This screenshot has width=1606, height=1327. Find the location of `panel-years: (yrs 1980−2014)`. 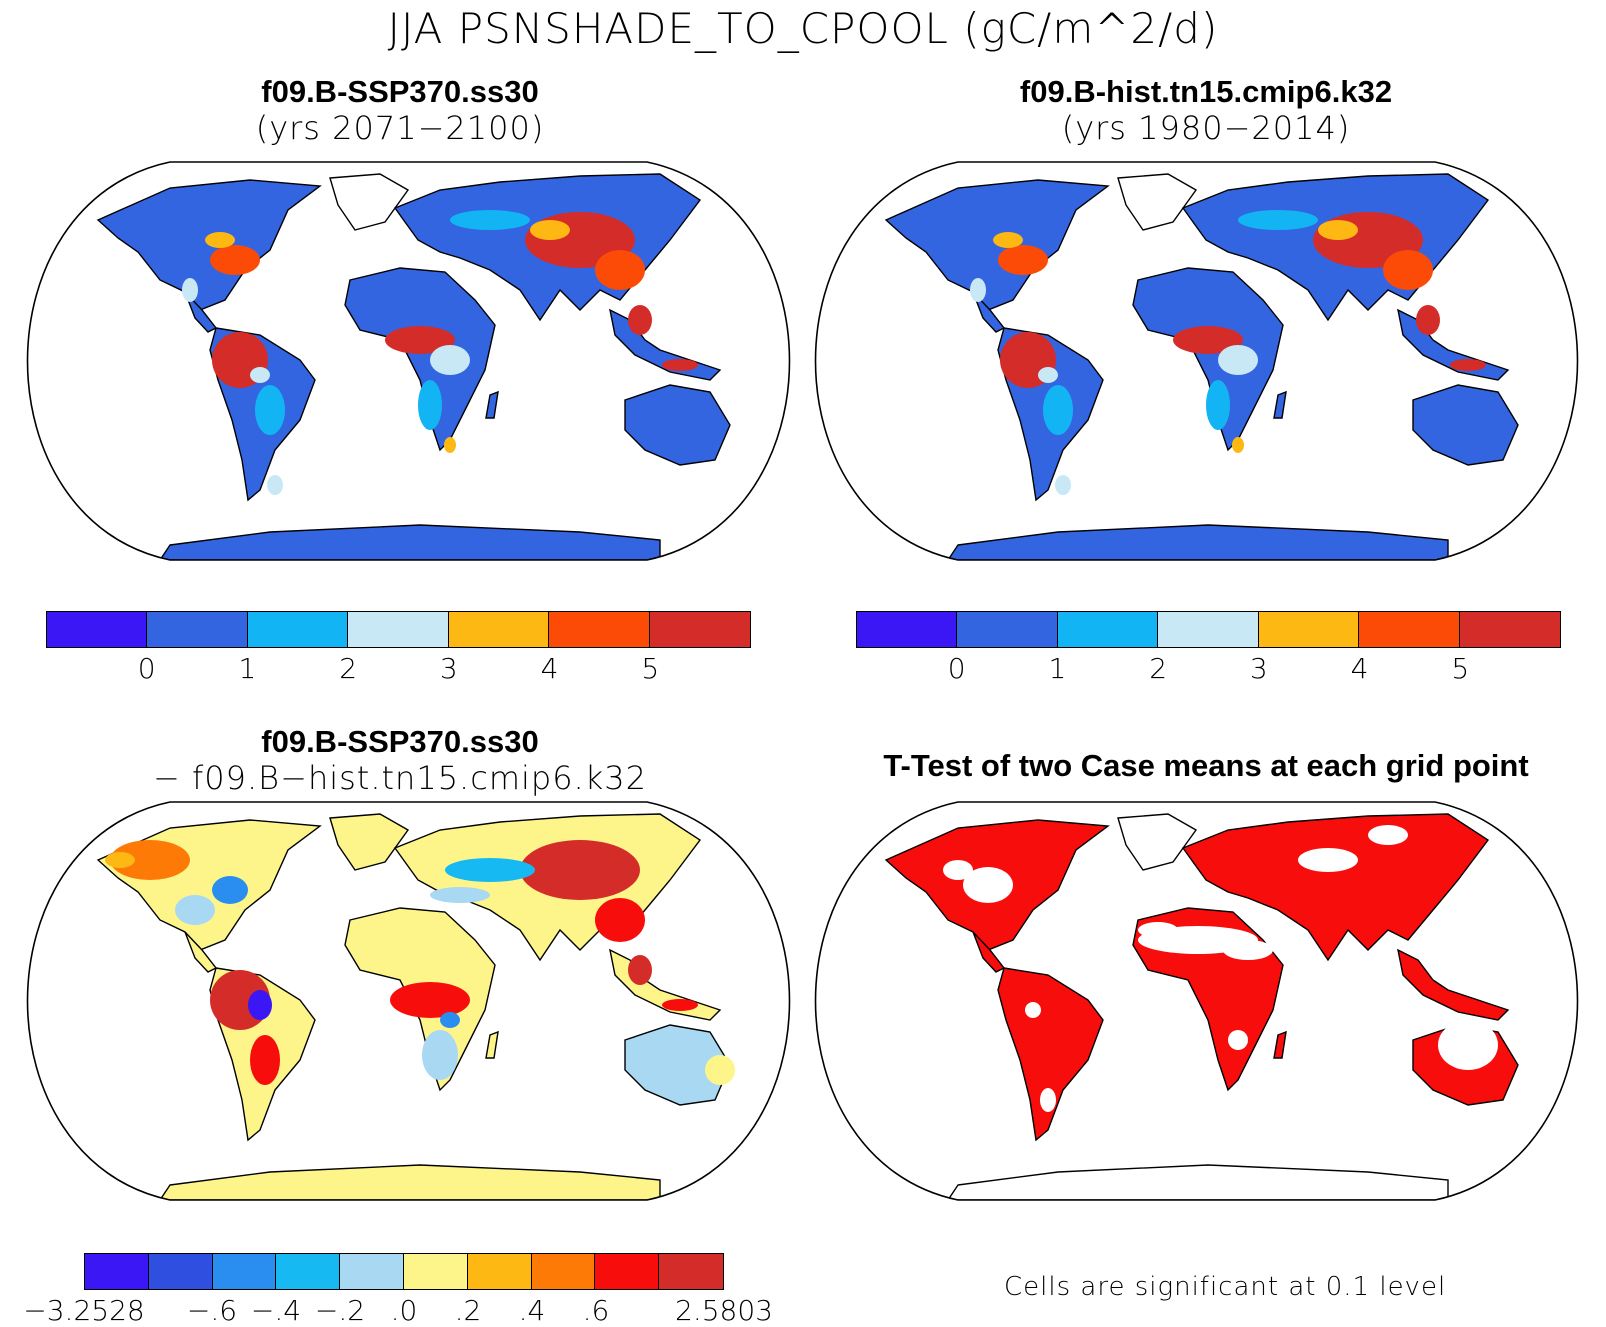

panel-years: (yrs 1980−2014) is located at coordinates (1206, 128).